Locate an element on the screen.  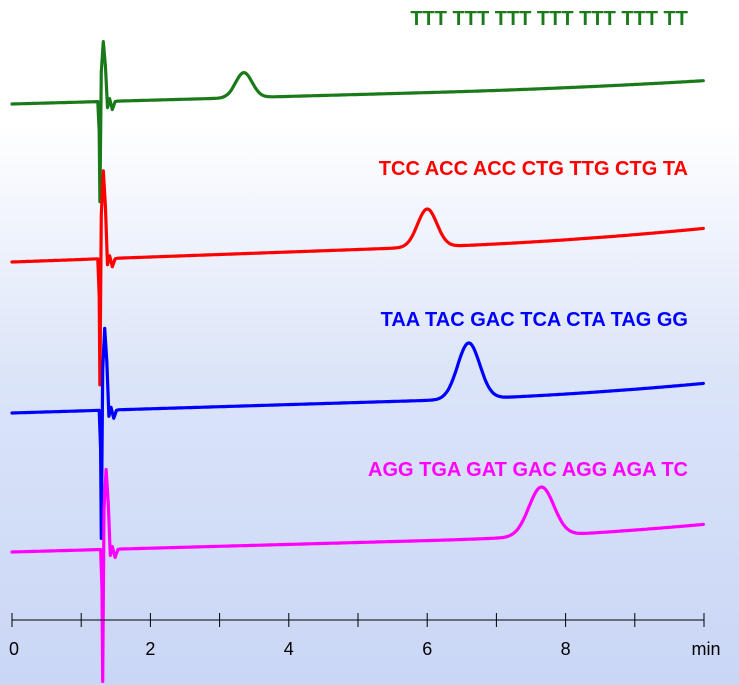
series-label-4: AGG TGA GAT GAC AGG AGA TC is located at coordinates (528, 470).